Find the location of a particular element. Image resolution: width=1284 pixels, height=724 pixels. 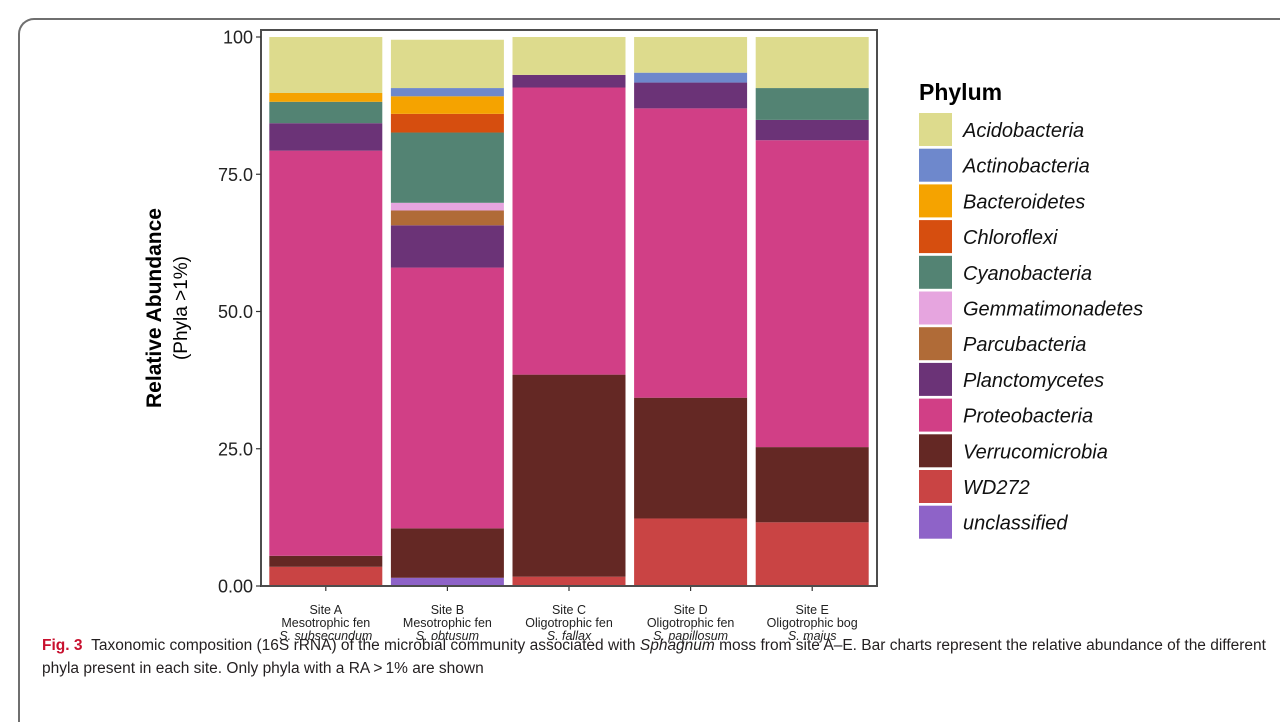

legend-swatch-proteobacteria is located at coordinates (935, 415).